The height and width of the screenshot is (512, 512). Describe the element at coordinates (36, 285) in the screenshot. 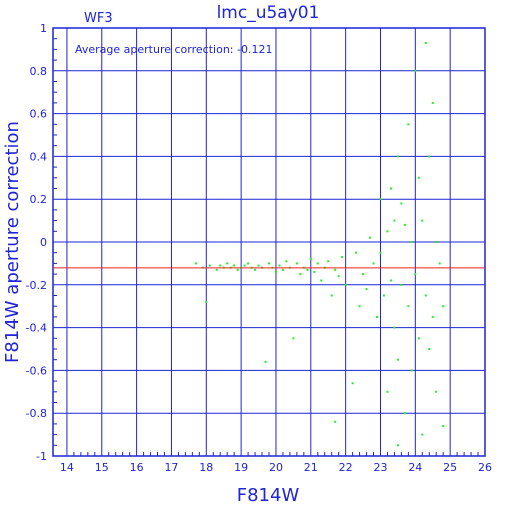

I see `y-tick-label: -0.2` at that location.